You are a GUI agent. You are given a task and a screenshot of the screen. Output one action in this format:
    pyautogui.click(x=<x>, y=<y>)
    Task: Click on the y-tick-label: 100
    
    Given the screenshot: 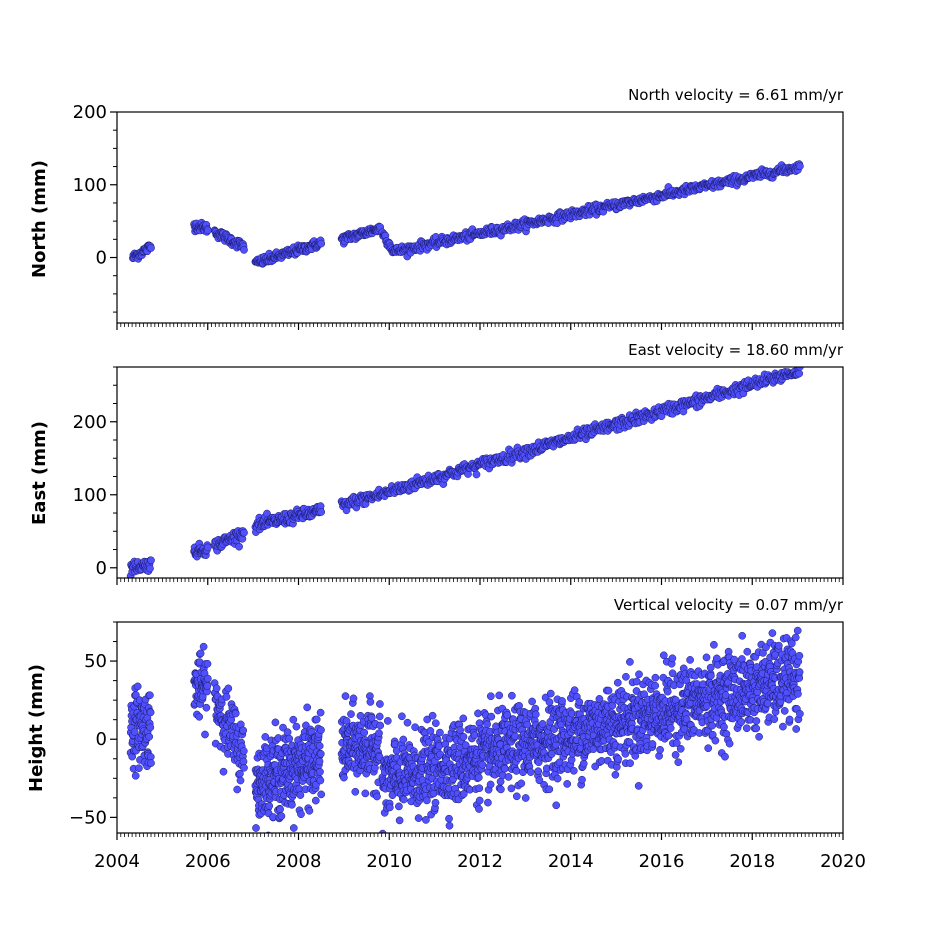 What is the action you would take?
    pyautogui.click(x=90, y=185)
    